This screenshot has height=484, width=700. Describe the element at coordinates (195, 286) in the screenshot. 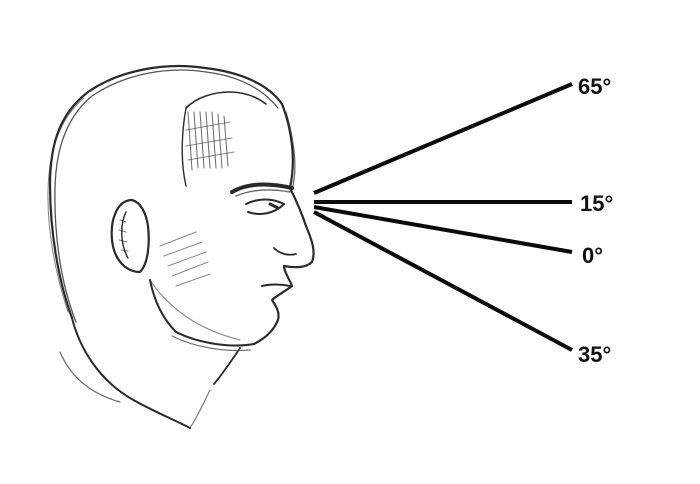

I see `cheek-shading` at that location.